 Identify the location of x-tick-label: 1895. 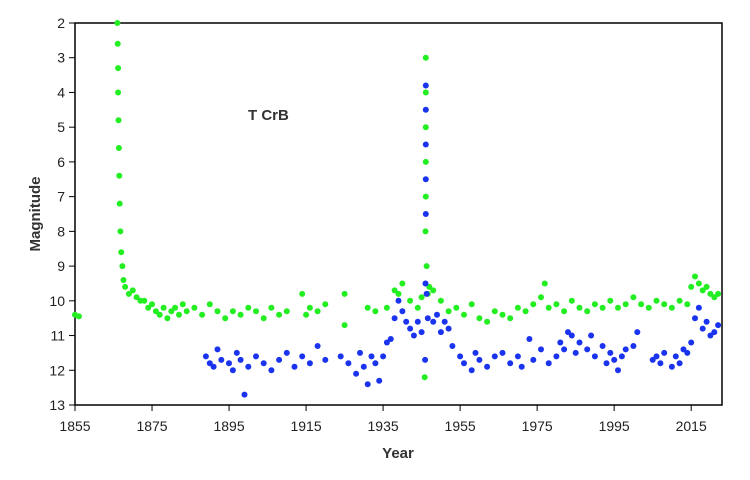
(228, 426).